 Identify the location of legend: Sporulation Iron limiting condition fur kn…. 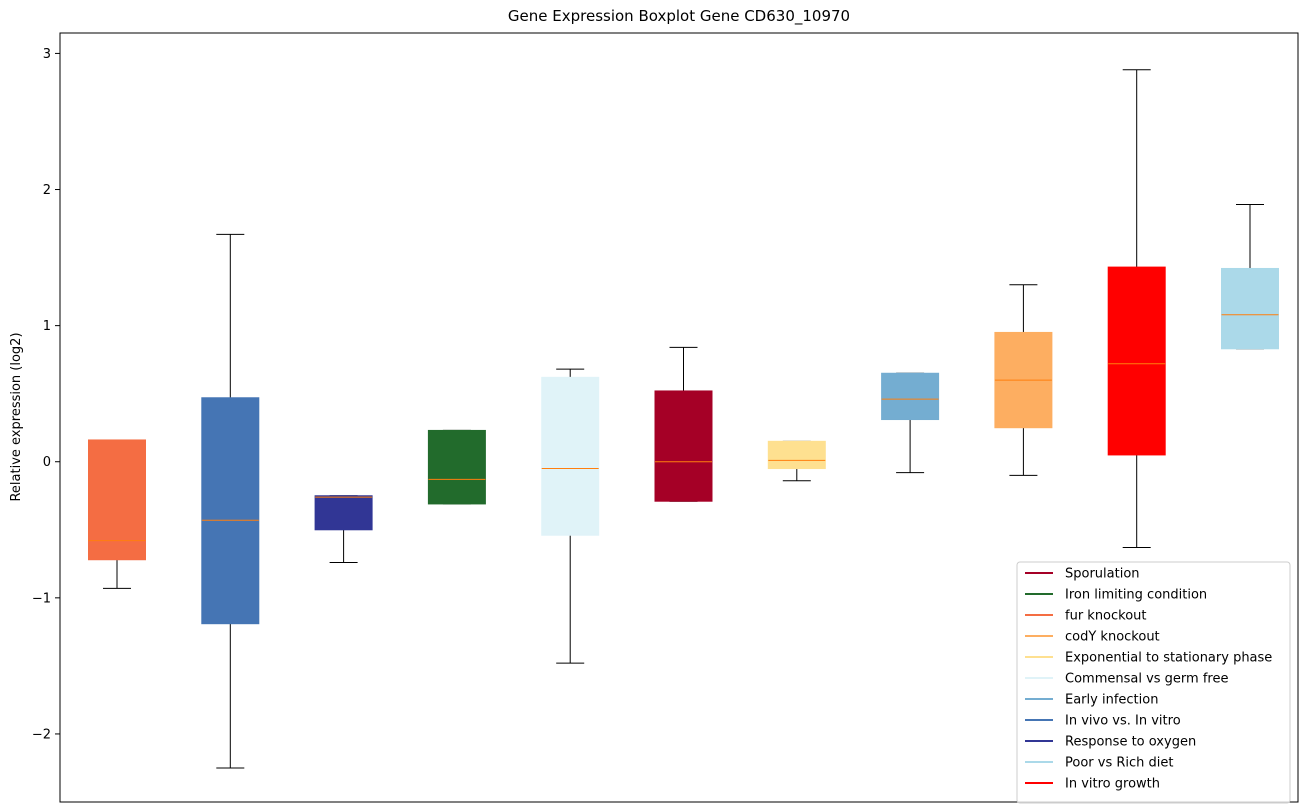
(1153, 682).